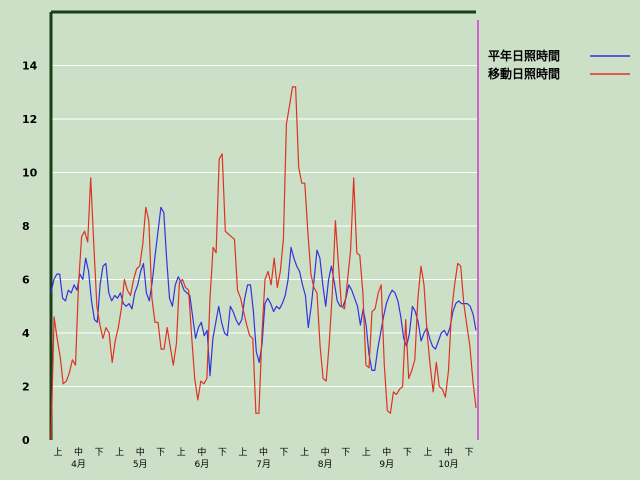 Image resolution: width=640 pixels, height=480 pixels. What do you see at coordinates (26, 226) in the screenshot?
I see `y-tick-label: 8` at bounding box center [26, 226].